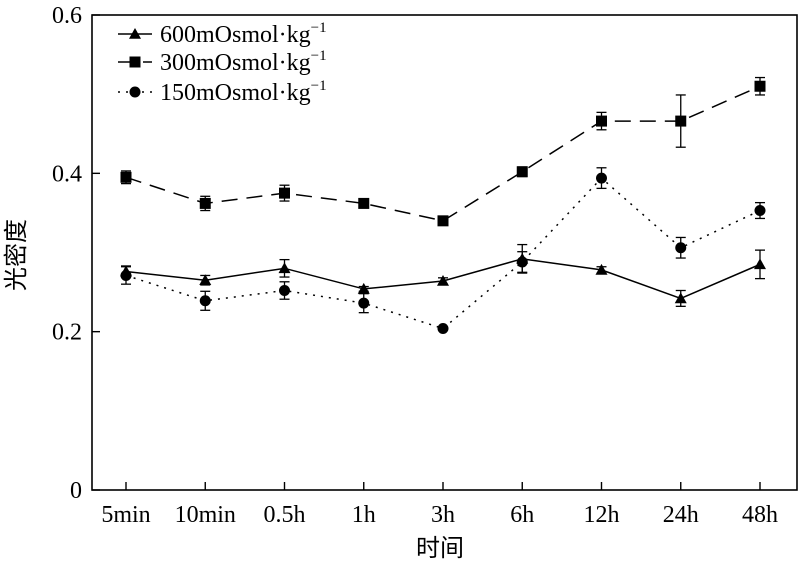 The height and width of the screenshot is (564, 800). What do you see at coordinates (681, 515) in the screenshot?
I see `x-tick-label: 24h` at bounding box center [681, 515].